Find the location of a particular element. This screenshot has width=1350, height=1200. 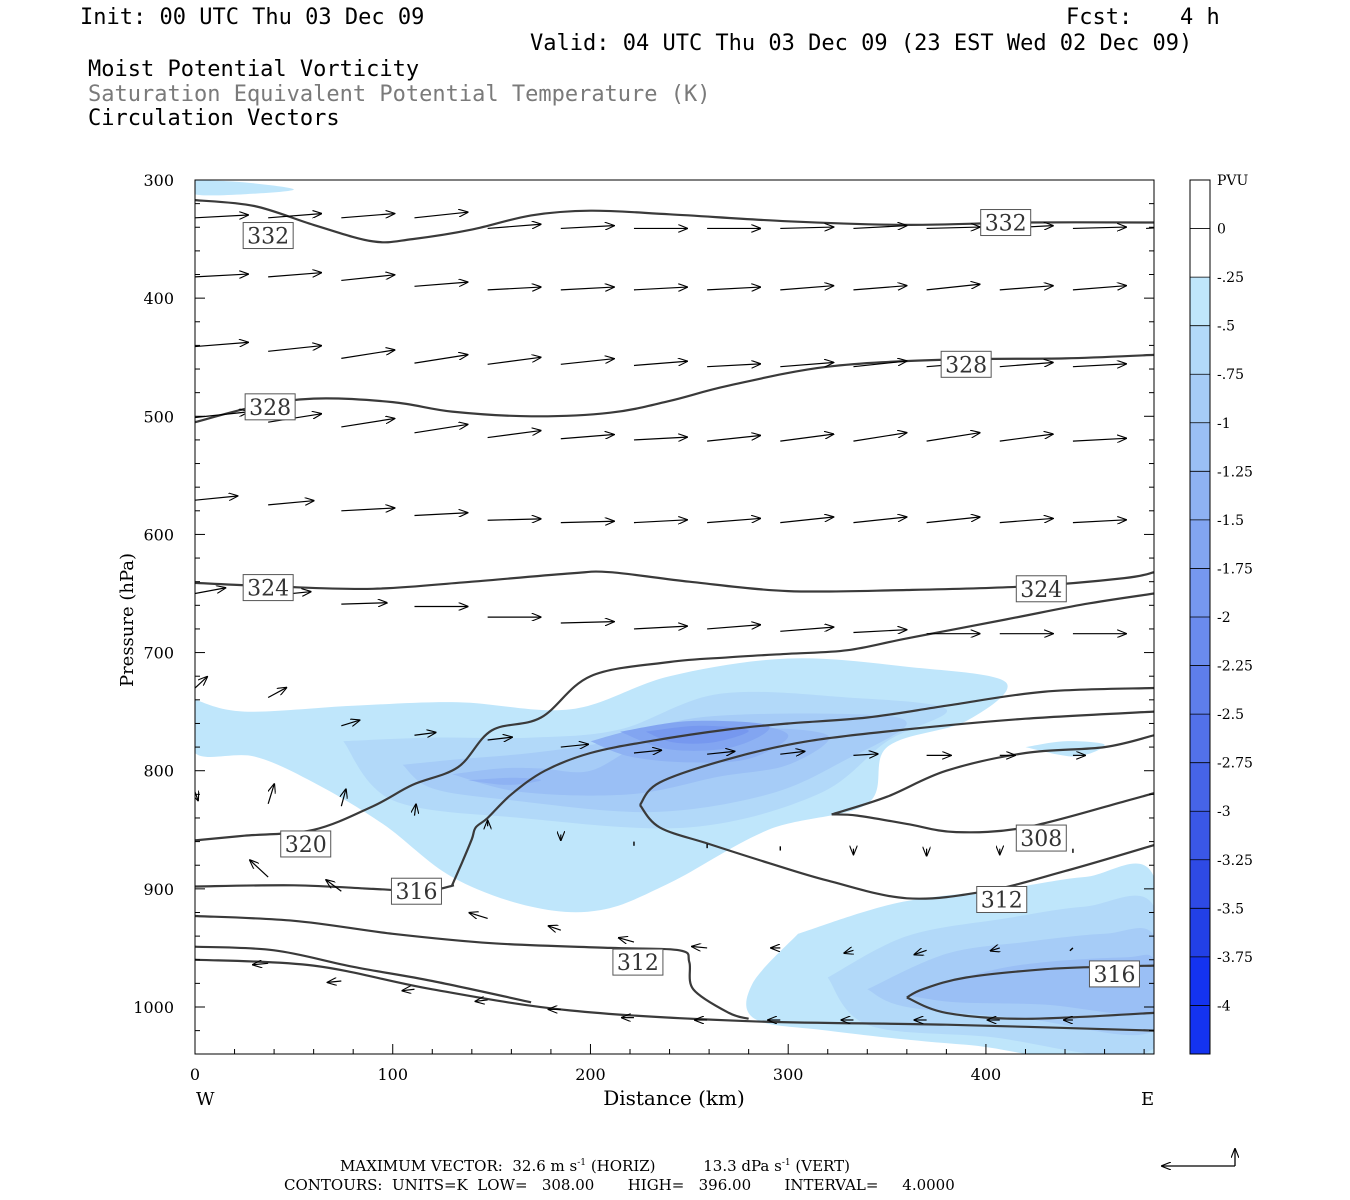

contour-label: 324 is located at coordinates (268, 589).